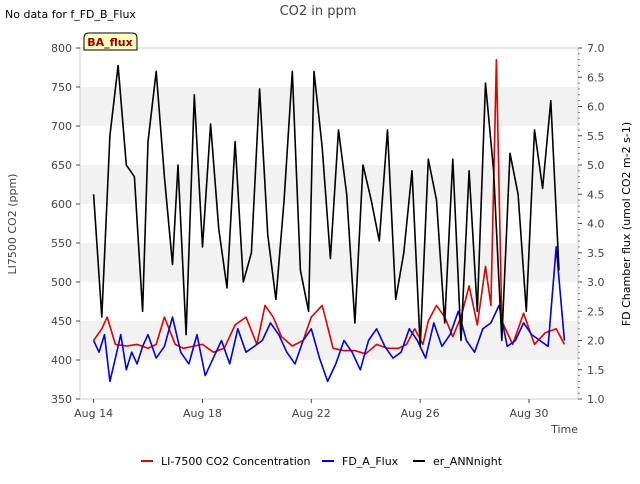 This screenshot has height=484, width=640. I want to click on y2-tick-label: 1.5, so click(596, 370).